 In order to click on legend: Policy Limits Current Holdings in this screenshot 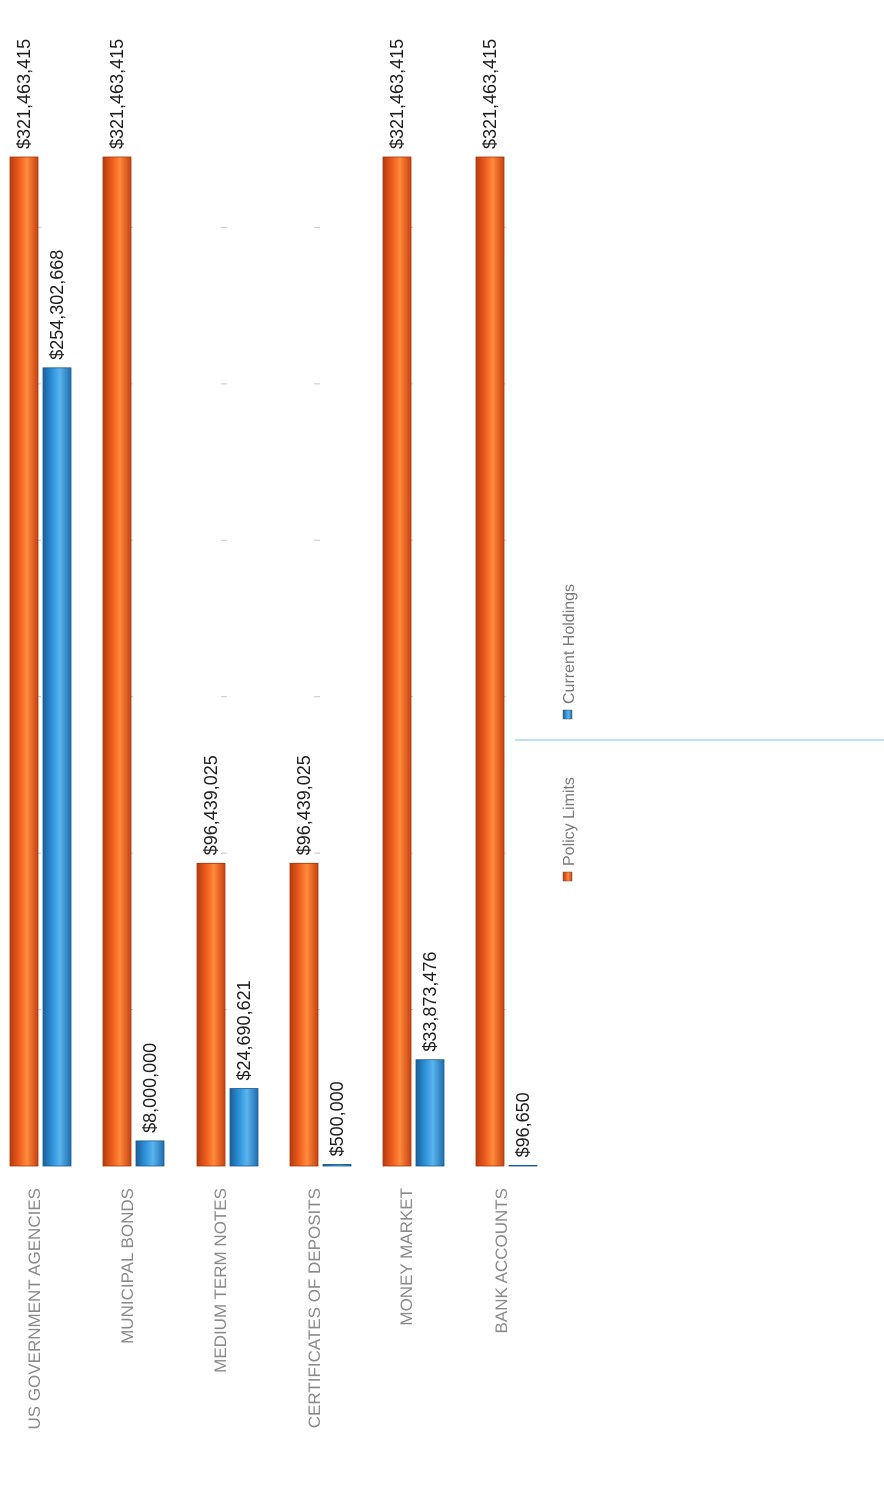, I will do `click(569, 733)`.